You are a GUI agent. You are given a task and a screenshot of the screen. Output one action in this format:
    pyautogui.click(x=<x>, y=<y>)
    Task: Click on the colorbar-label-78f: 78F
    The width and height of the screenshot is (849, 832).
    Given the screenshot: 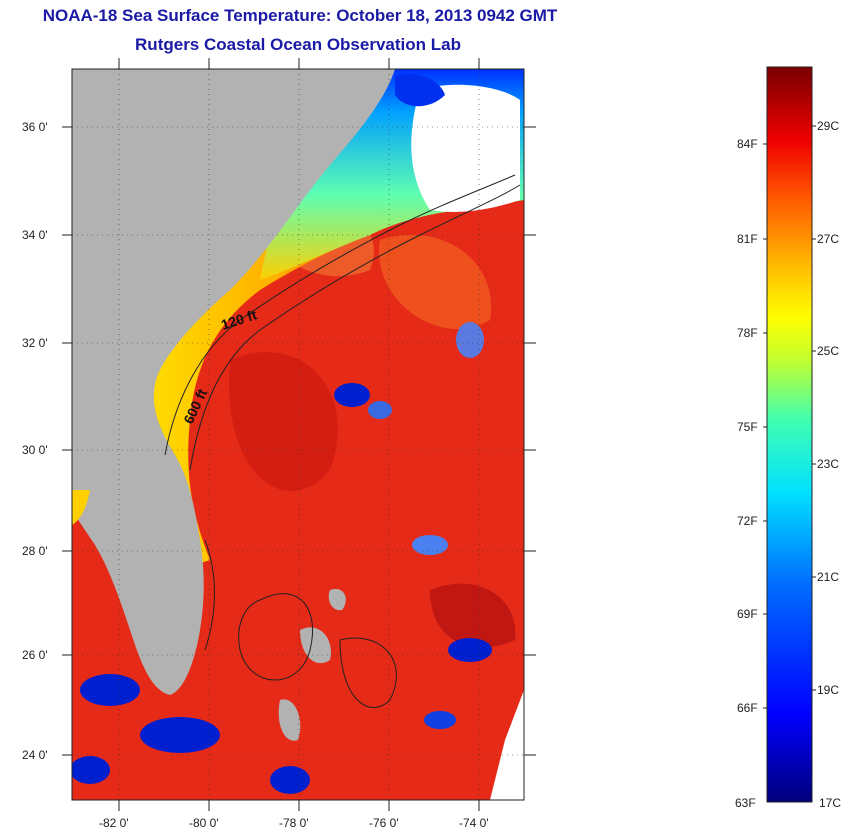 What is the action you would take?
    pyautogui.click(x=747, y=333)
    